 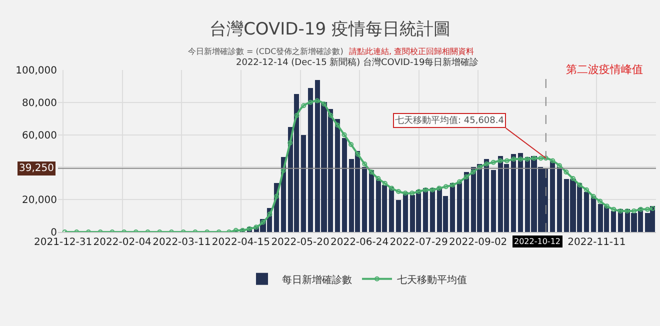 What do you see at coordinates (300, 242) in the screenshot?
I see `x-tick-label: 2022-05-20` at bounding box center [300, 242].